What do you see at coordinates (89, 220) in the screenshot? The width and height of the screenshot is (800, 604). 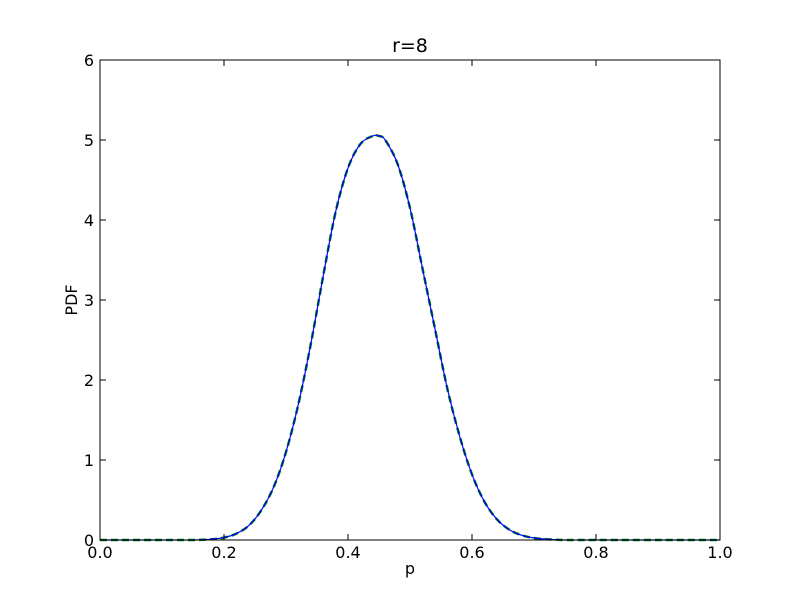 I see `y-tick-label: 4` at bounding box center [89, 220].